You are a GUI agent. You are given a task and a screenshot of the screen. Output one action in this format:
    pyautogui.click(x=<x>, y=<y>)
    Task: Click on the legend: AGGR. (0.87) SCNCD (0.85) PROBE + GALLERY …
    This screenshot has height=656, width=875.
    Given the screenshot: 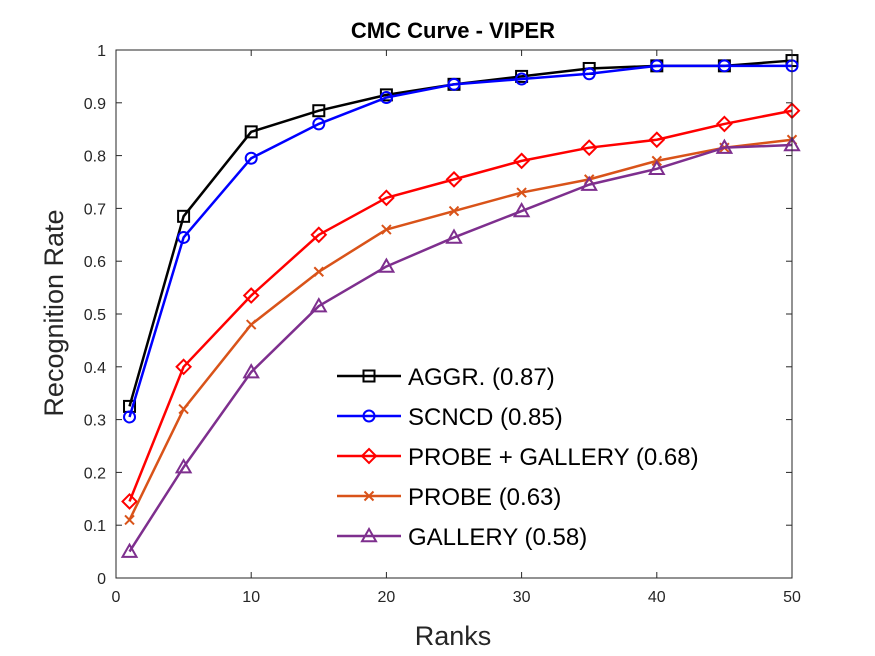 What is the action you would take?
    pyautogui.click(x=518, y=457)
    